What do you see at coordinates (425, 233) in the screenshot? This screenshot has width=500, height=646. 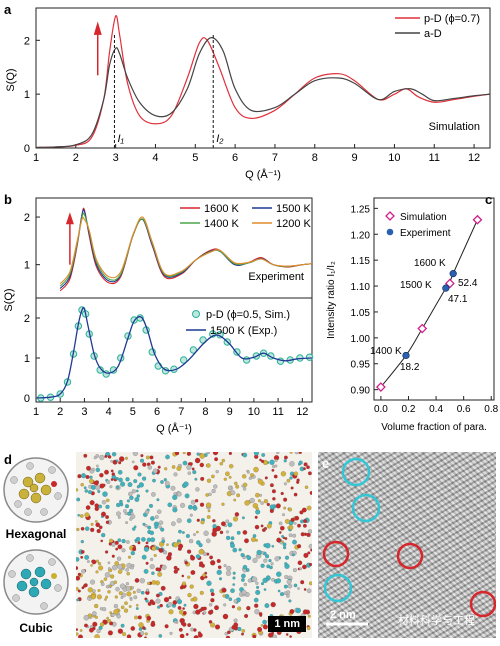 I see `legend-label: Experiment` at bounding box center [425, 233].